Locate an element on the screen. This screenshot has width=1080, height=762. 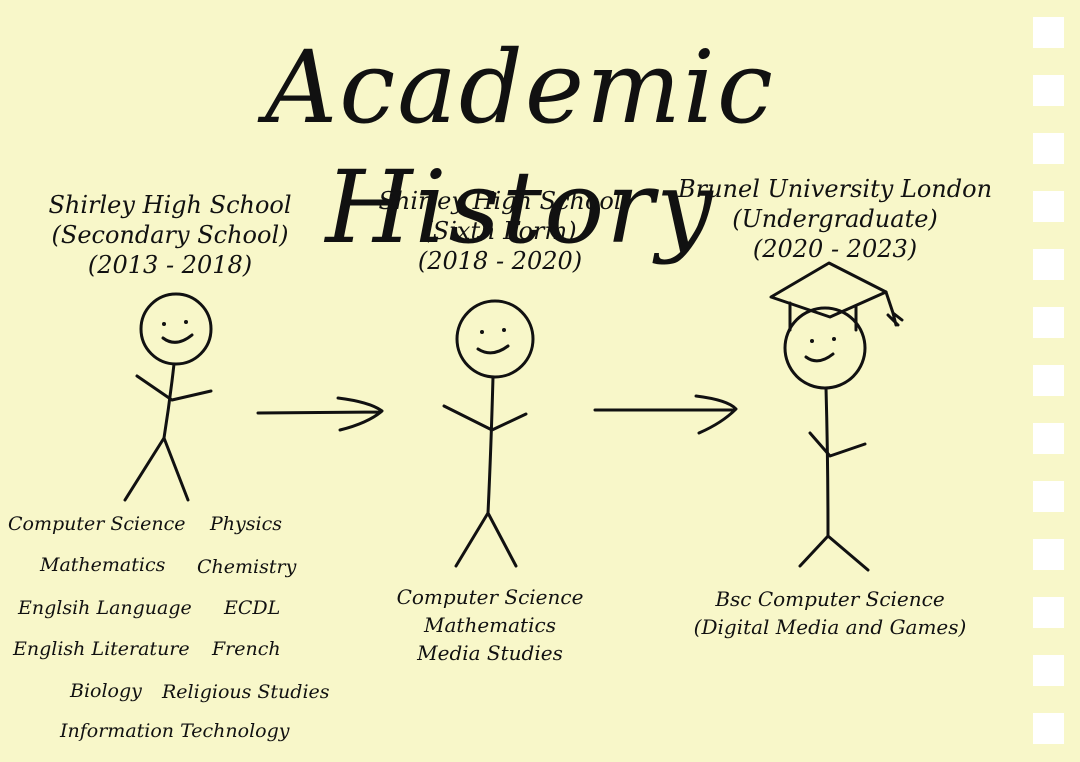
stick-figure-university is located at coordinates (836, 416).